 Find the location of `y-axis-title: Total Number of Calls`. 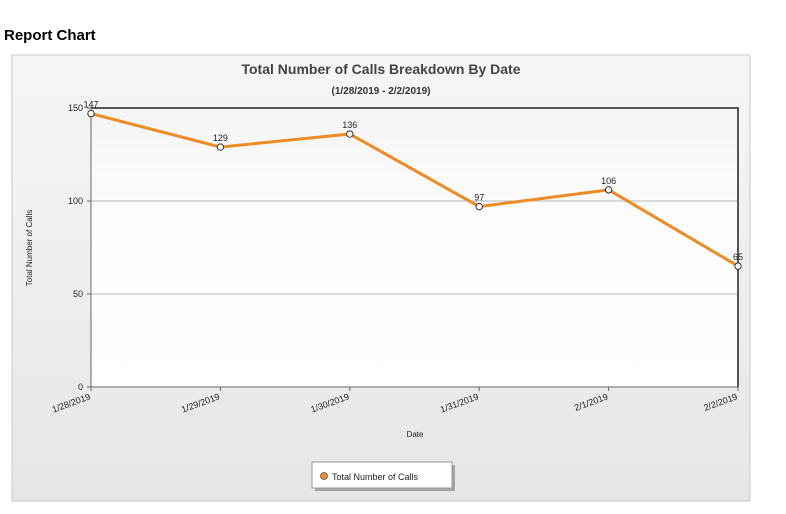

y-axis-title: Total Number of Calls is located at coordinates (29, 248).